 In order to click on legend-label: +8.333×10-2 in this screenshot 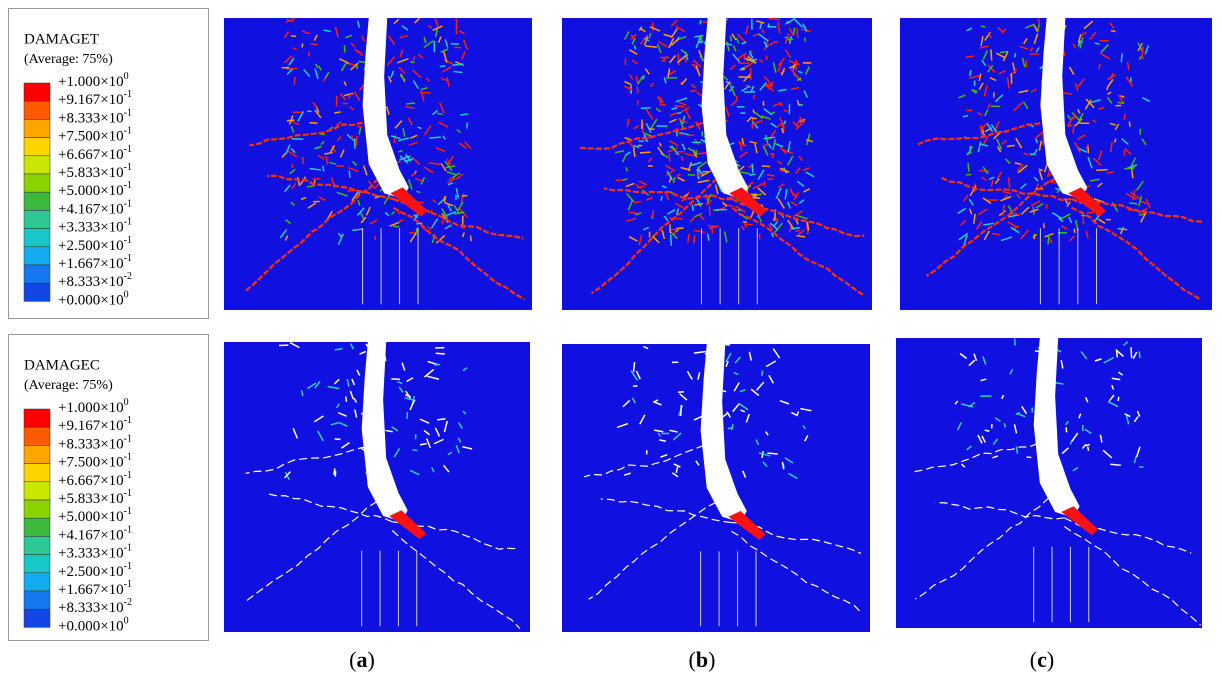, I will do `click(95, 606)`.